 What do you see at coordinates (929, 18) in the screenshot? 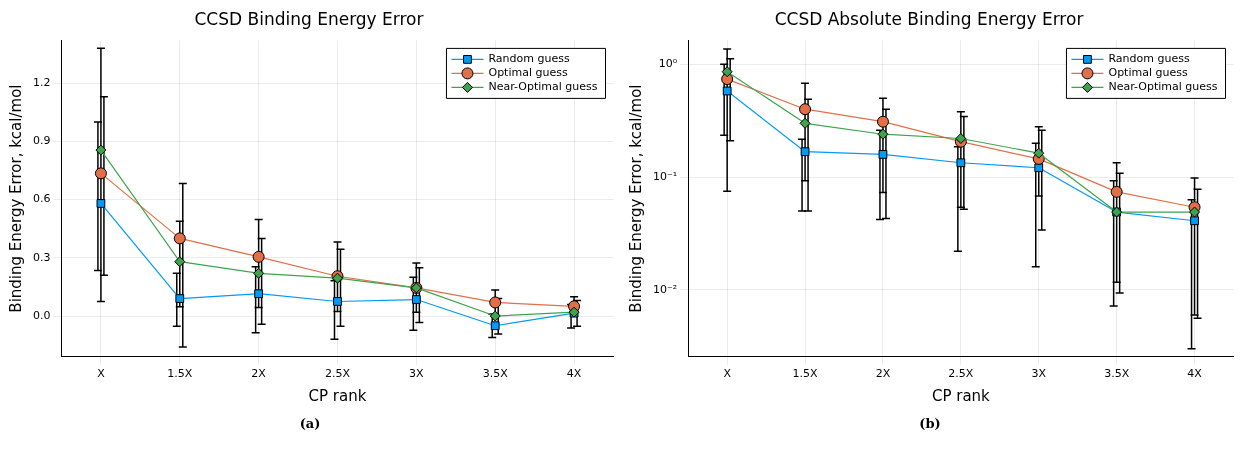
I see `chart-title: CCSD Absolute Binding Energy Error` at bounding box center [929, 18].